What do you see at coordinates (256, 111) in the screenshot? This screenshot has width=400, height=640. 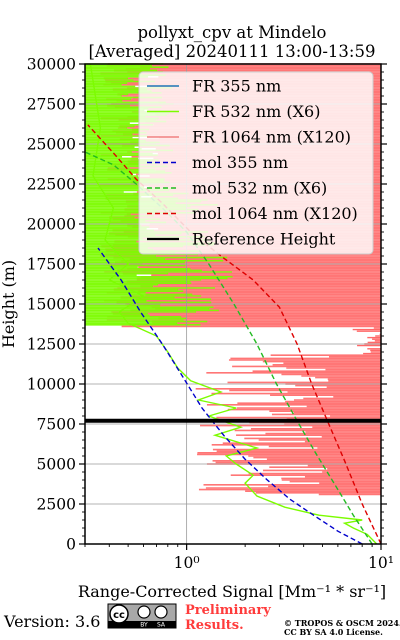 I see `legend-entry: FR 532 nm (X6)` at bounding box center [256, 111].